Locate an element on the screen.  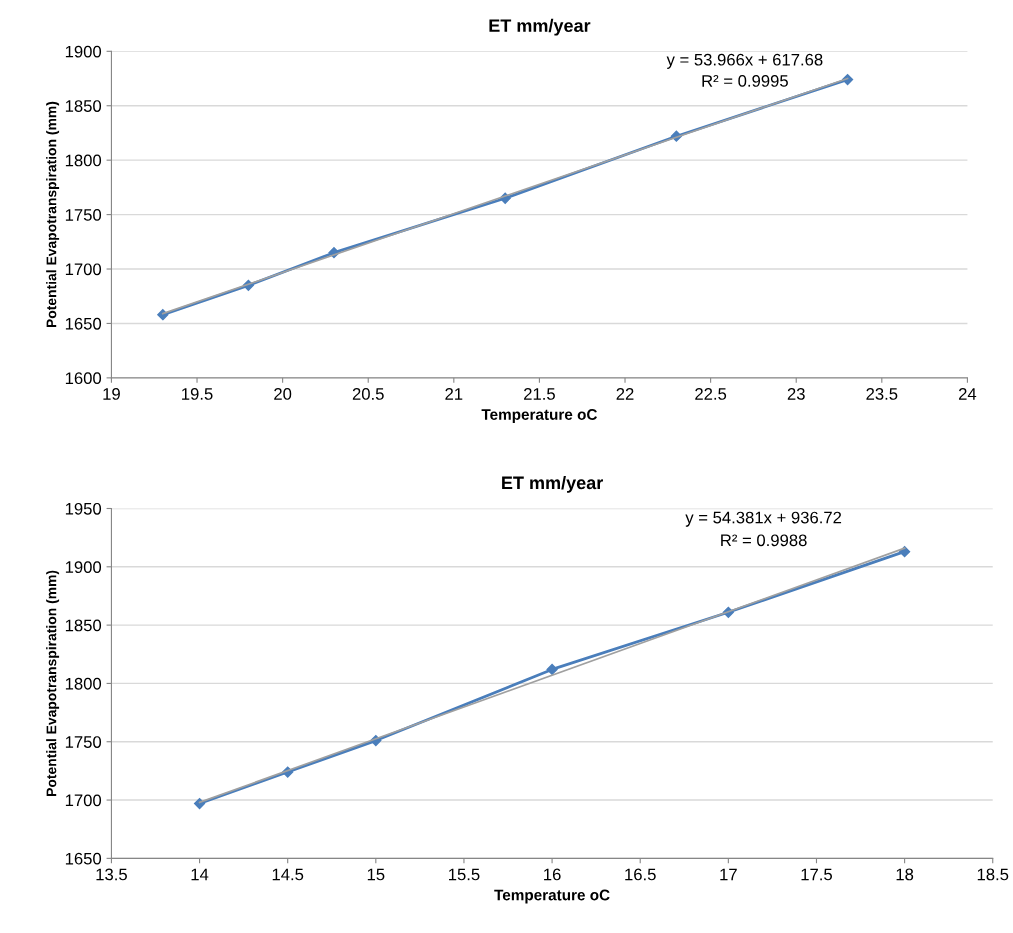
x-tick-label: 23 is located at coordinates (796, 394).